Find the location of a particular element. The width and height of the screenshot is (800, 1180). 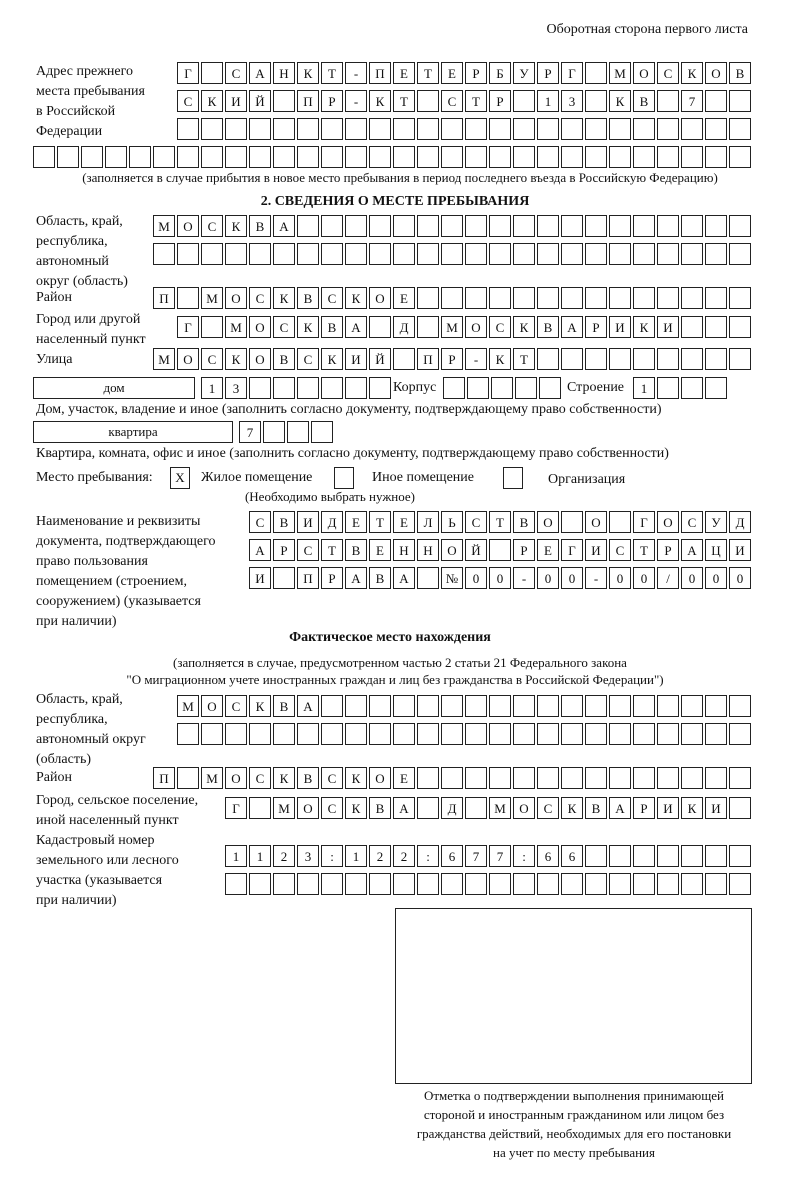

char-cell: Ц is located at coordinates (716, 550).